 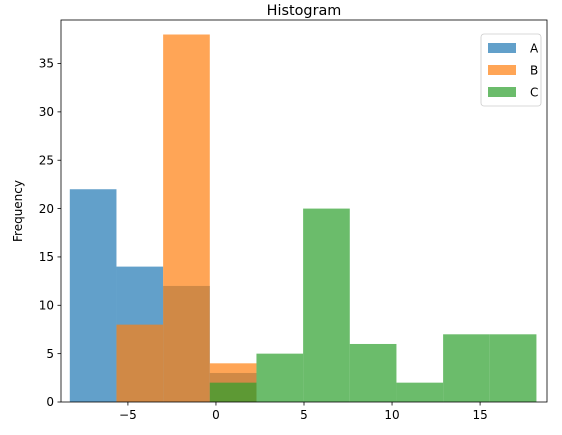 I want to click on x-tick-label-1: 0, so click(x=216, y=415).